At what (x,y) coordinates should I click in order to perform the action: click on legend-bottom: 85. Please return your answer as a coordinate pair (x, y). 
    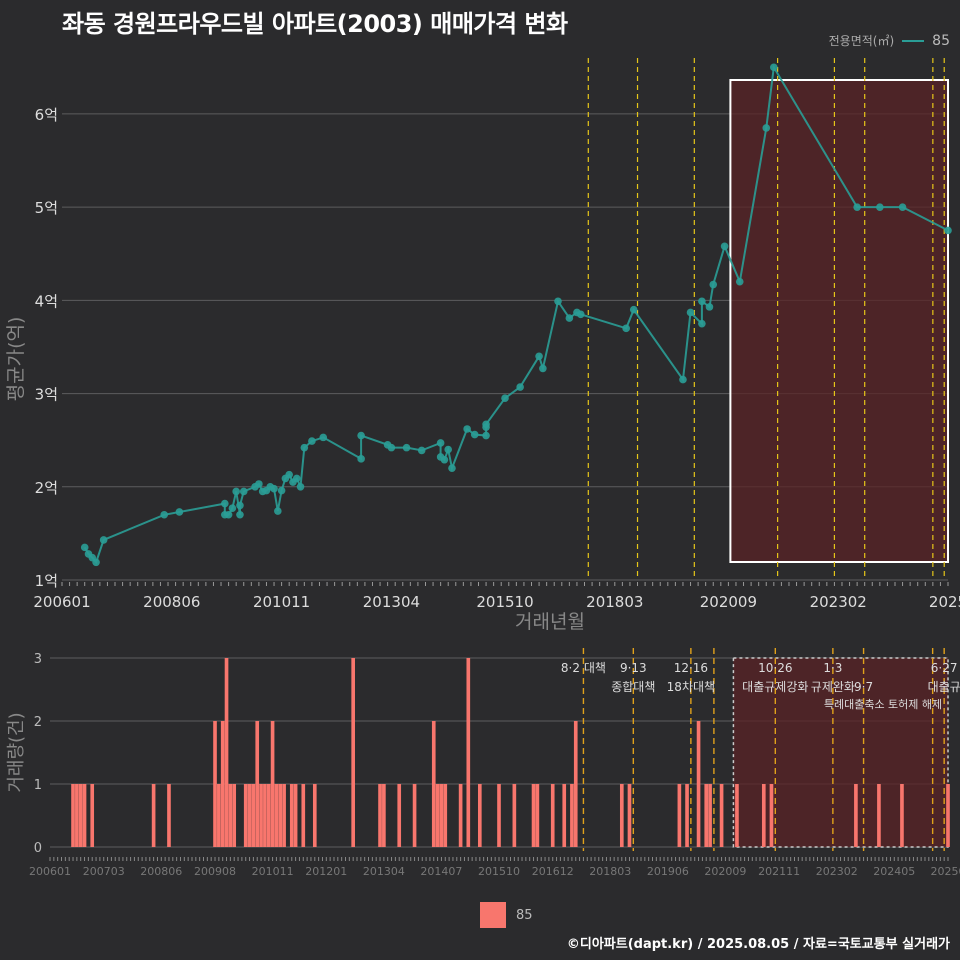
    Looking at the image, I should click on (506, 915).